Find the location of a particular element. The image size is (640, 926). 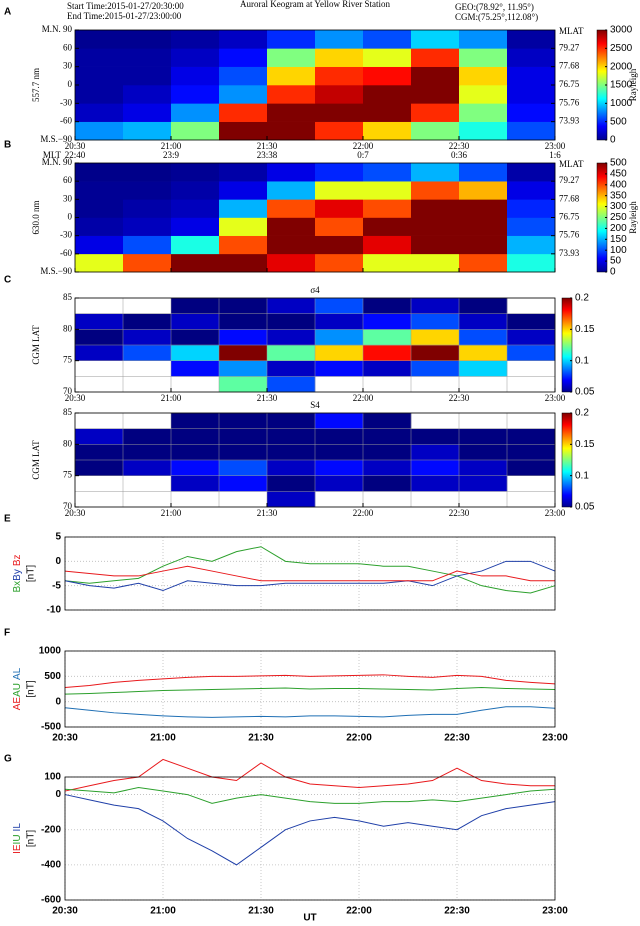

panel-label: F is located at coordinates (7, 633).